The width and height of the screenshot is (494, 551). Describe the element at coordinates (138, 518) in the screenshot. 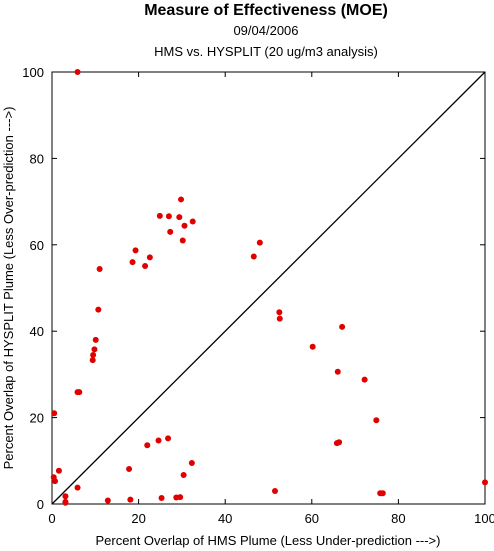

I see `x-tick-label: 20` at that location.